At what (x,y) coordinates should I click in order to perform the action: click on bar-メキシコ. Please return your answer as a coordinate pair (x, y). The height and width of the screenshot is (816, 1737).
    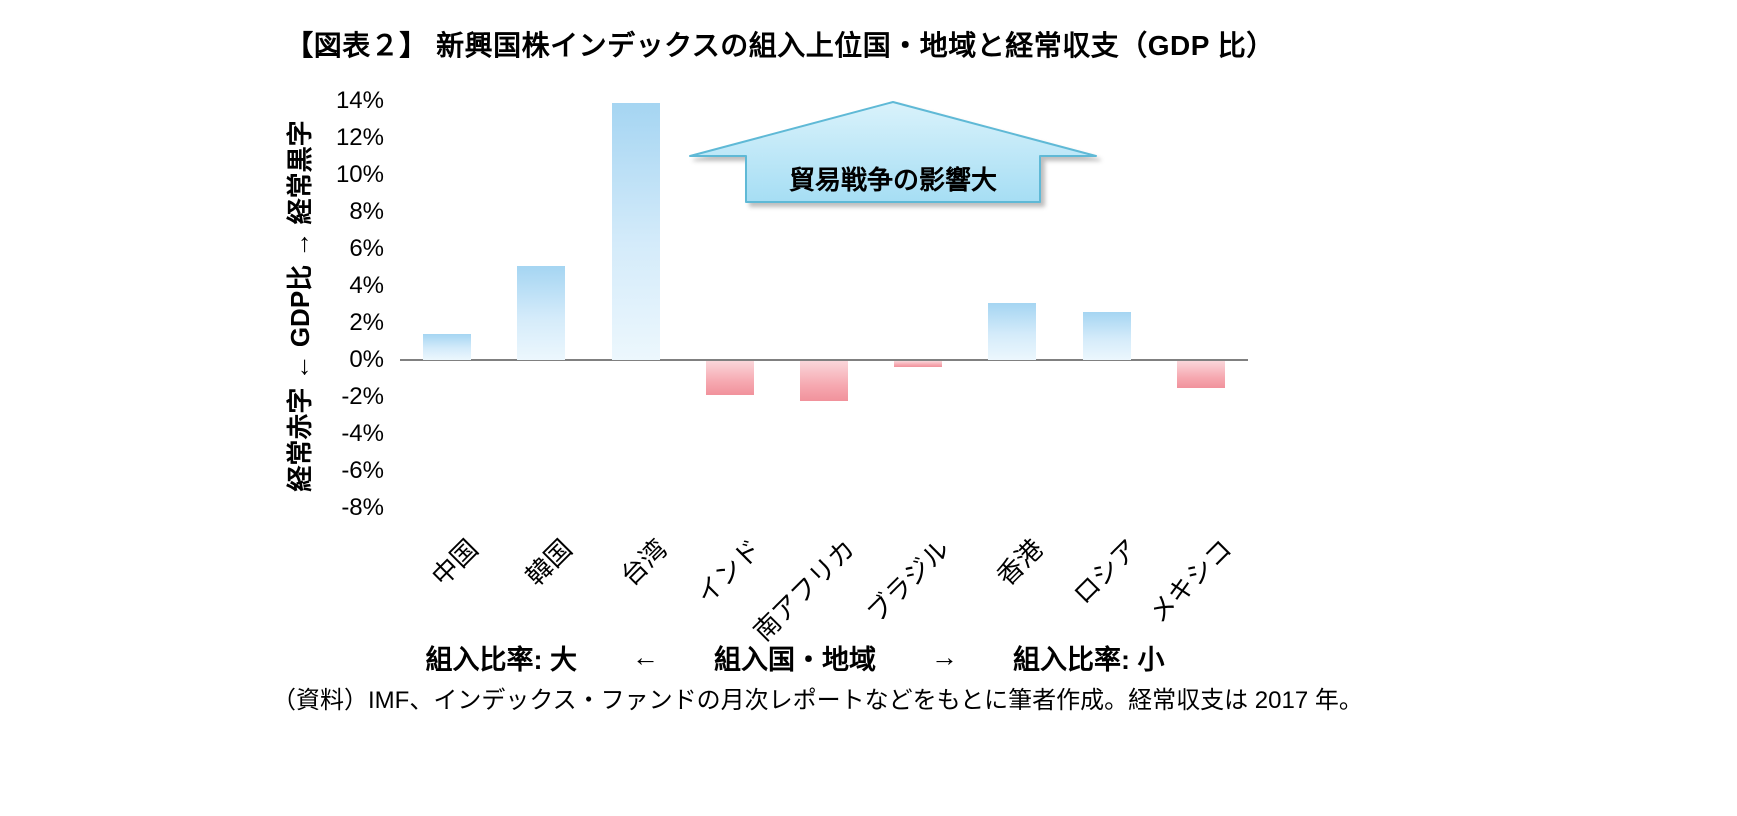
    Looking at the image, I should click on (1200, 374).